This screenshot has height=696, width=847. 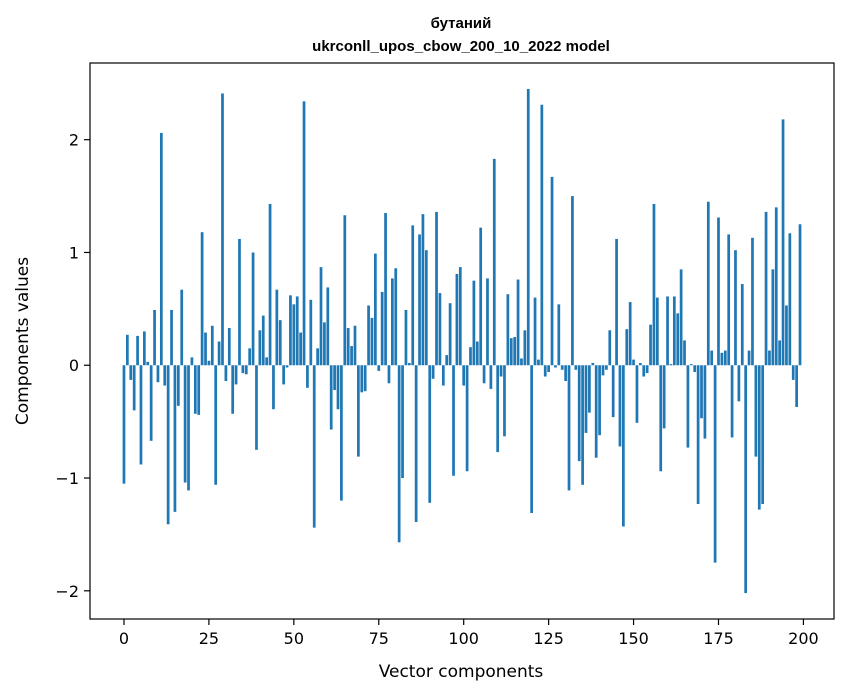 I want to click on x-tick-label-25: 25, so click(x=209, y=638).